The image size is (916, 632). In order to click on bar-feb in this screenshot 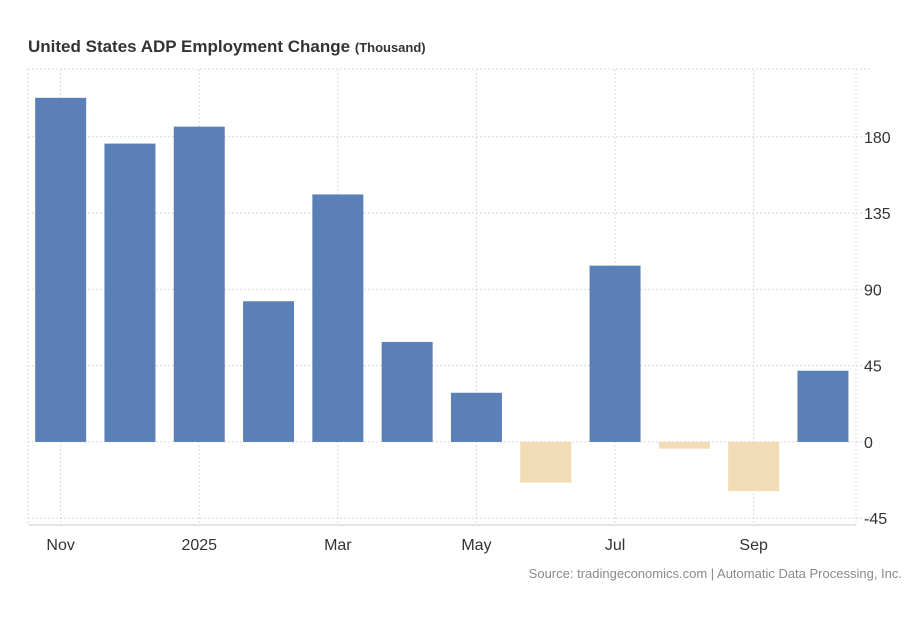, I will do `click(269, 371)`.